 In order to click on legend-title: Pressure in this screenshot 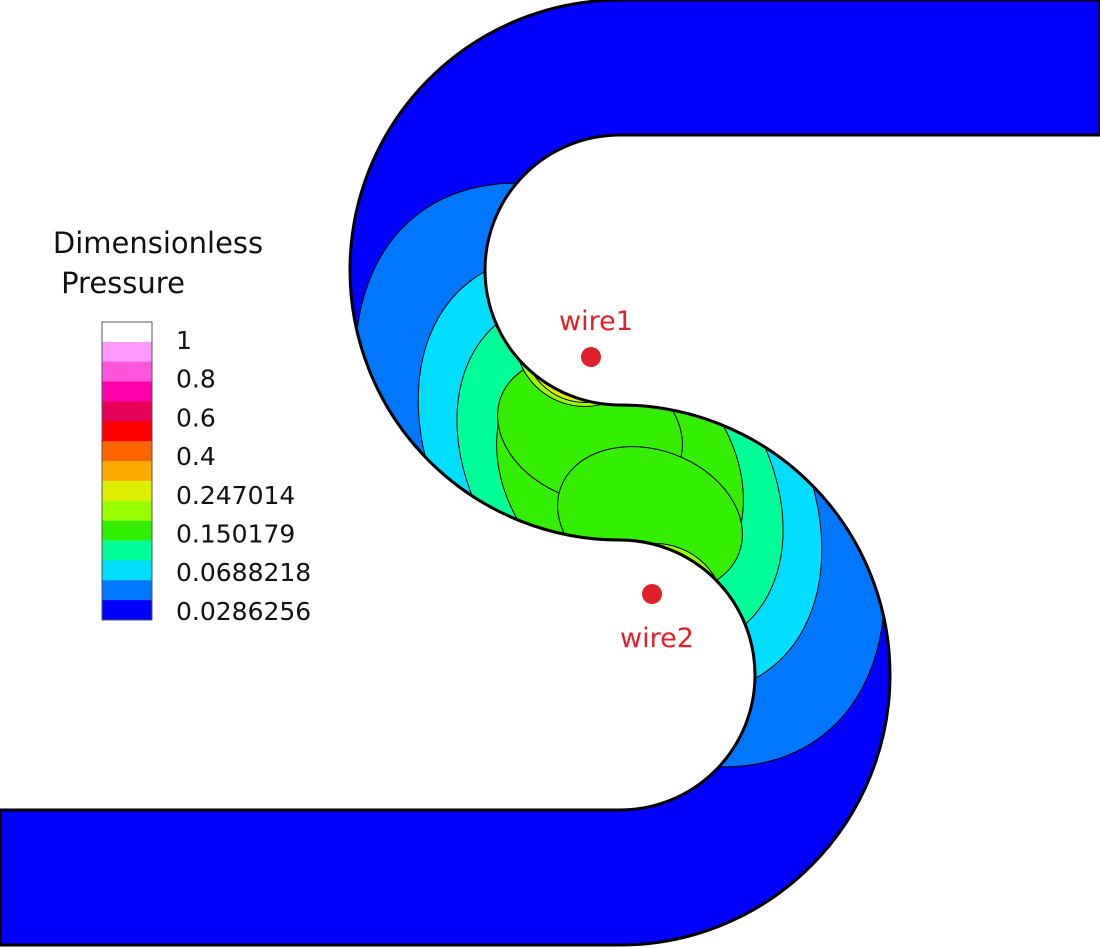, I will do `click(123, 283)`.